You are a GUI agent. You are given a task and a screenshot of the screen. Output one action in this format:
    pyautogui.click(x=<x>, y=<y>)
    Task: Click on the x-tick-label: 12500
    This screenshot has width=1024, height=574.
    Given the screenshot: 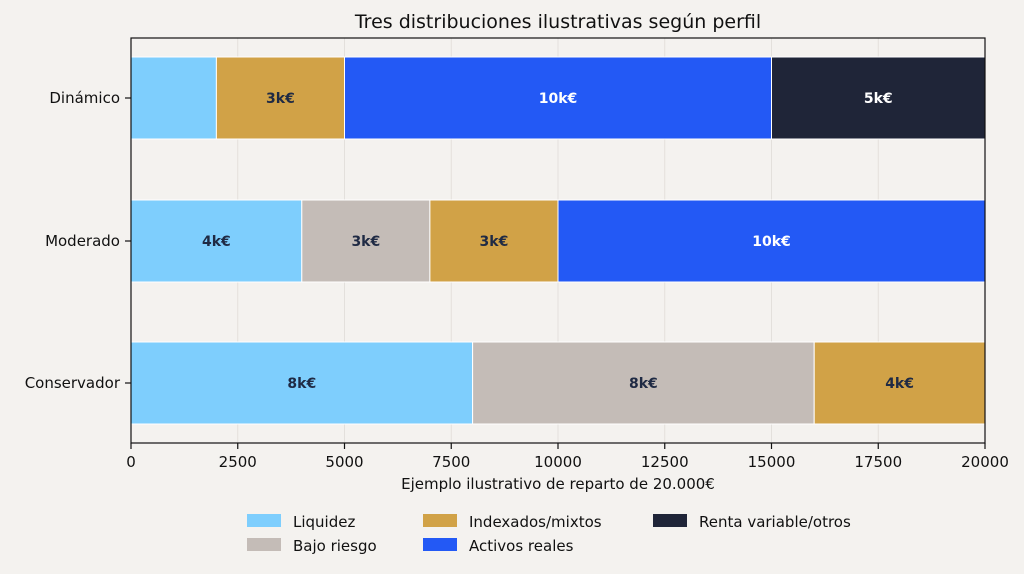 What is the action you would take?
    pyautogui.click(x=665, y=462)
    